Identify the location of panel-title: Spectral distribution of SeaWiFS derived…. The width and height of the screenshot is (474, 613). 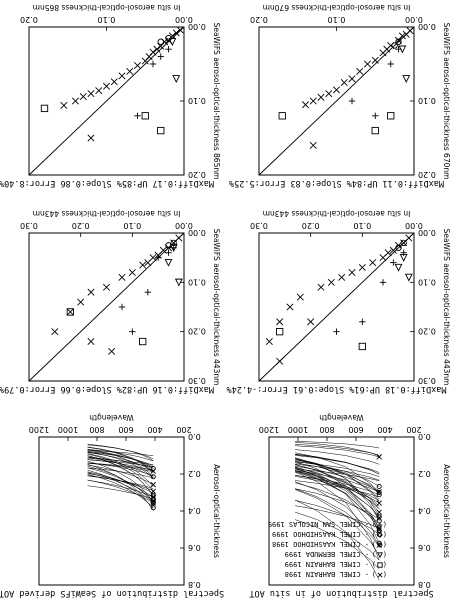
(112, 593).